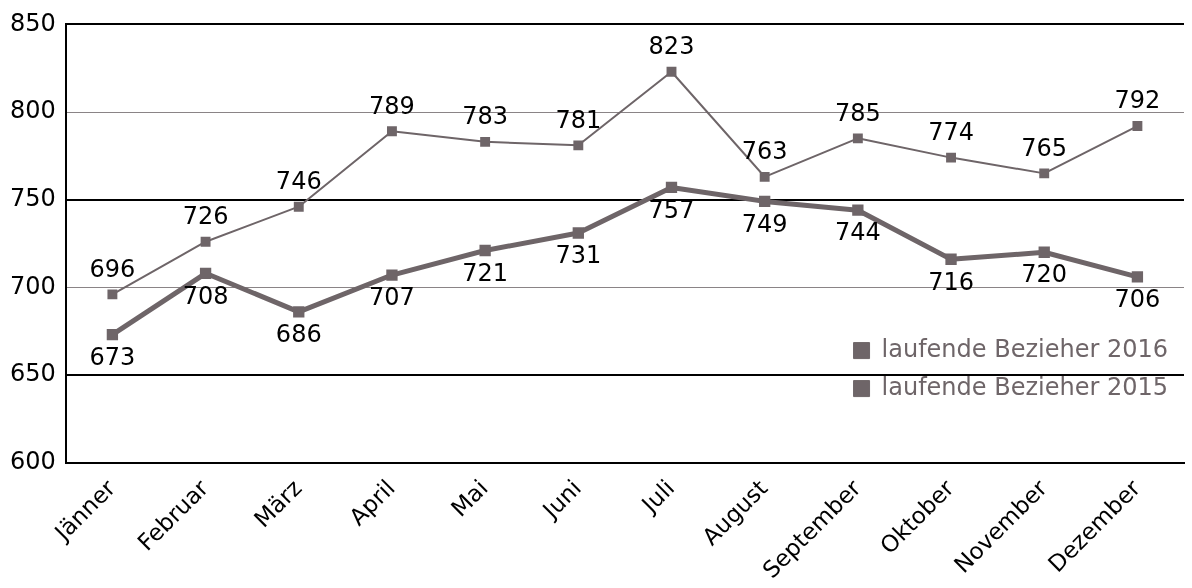  What do you see at coordinates (1137, 299) in the screenshot?
I see `data-label: 706` at bounding box center [1137, 299].